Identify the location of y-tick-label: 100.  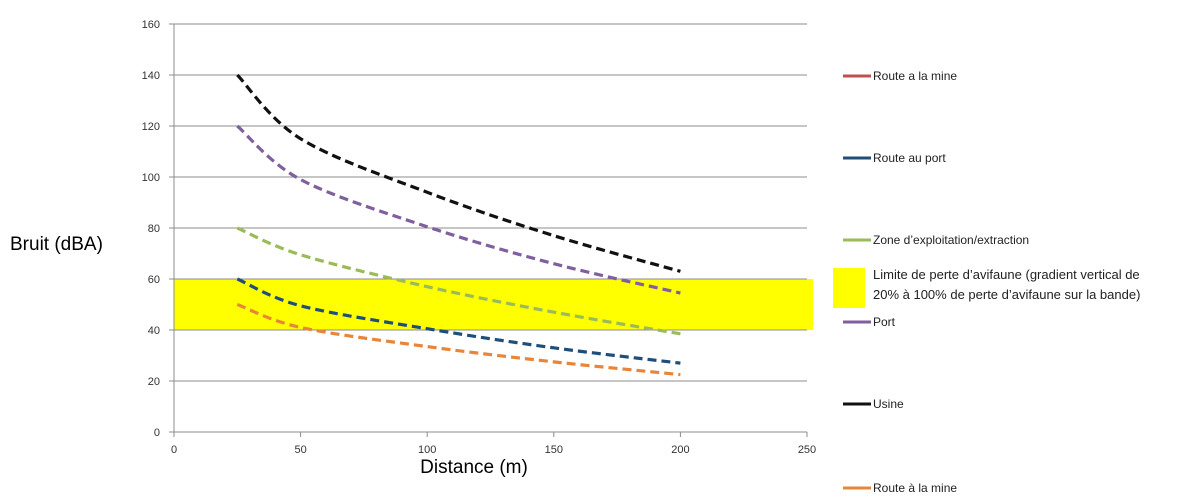
(151, 178).